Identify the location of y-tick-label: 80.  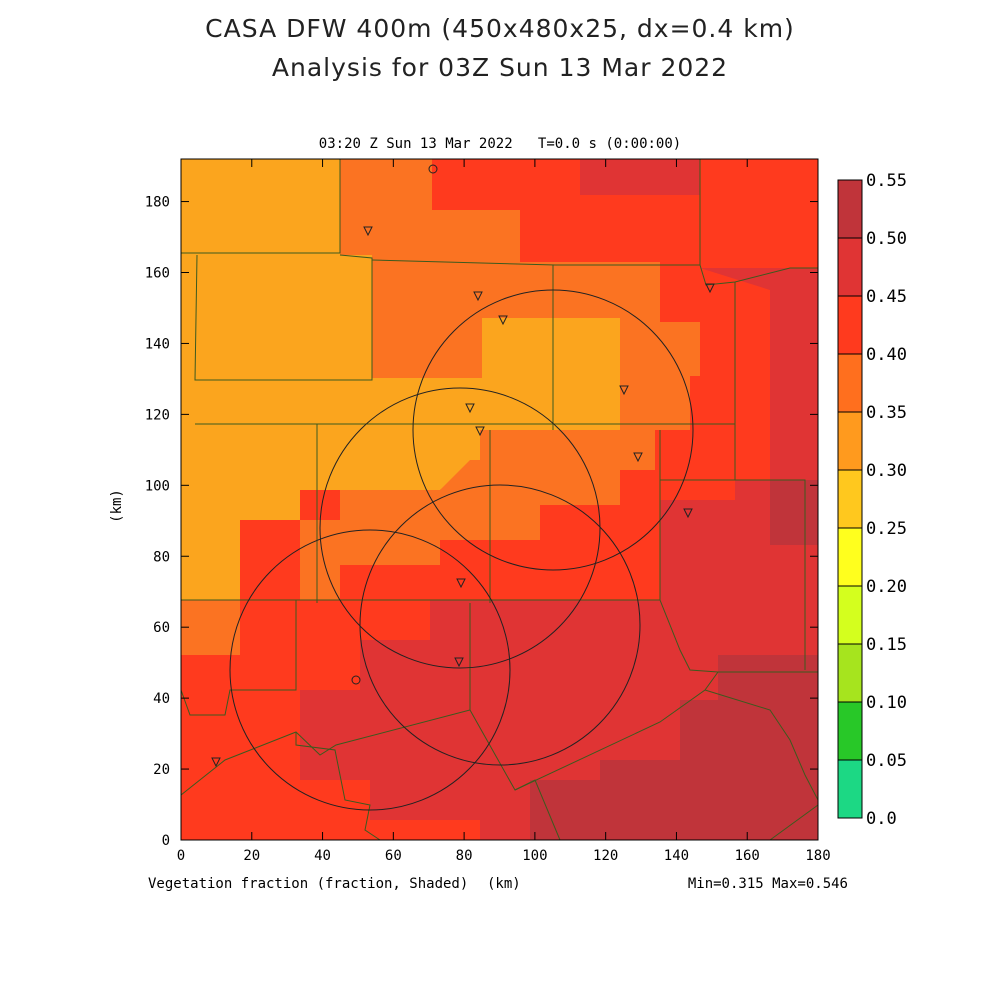
(161, 557).